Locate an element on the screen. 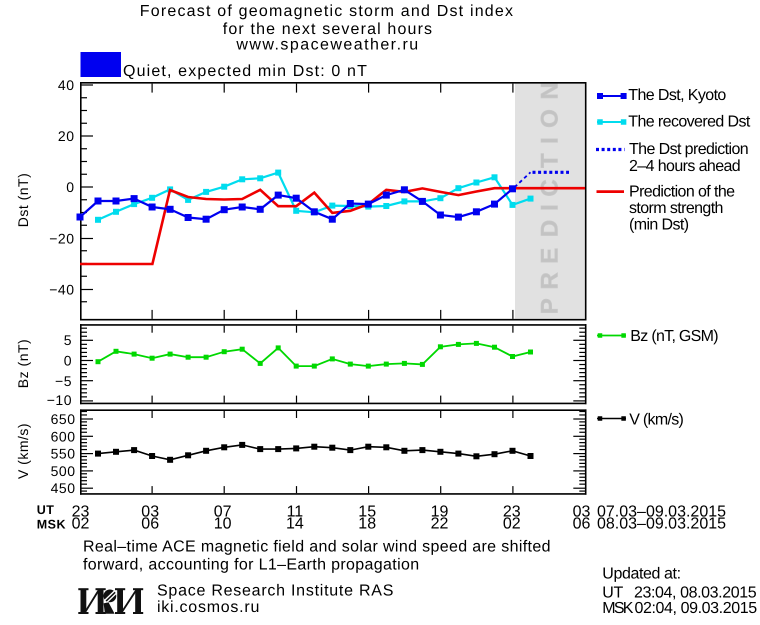 Image resolution: width=760 pixels, height=625 pixels. svg-text: 07.03–09.03.2015 is located at coordinates (661, 512).